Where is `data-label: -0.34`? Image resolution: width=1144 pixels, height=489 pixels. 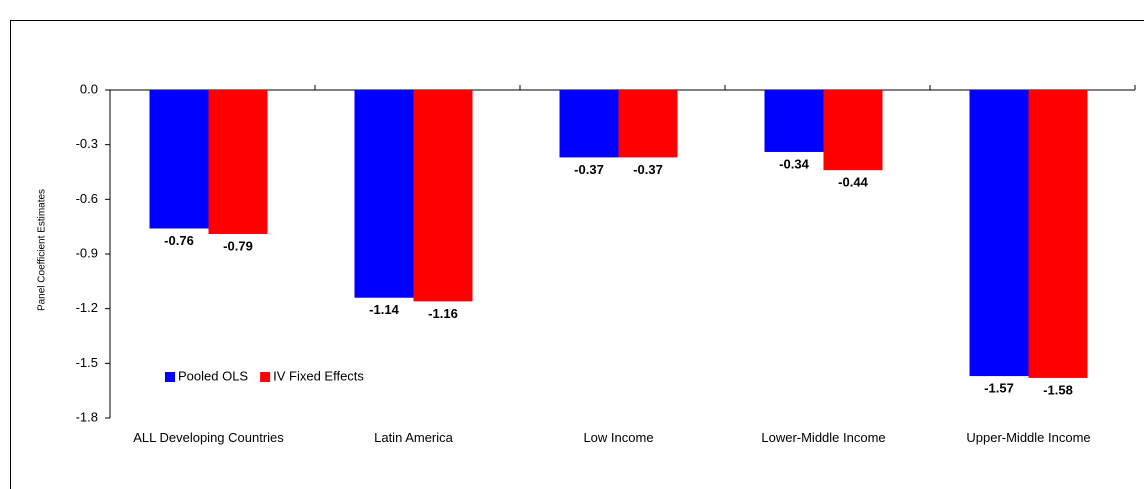 data-label: -0.34 is located at coordinates (794, 163).